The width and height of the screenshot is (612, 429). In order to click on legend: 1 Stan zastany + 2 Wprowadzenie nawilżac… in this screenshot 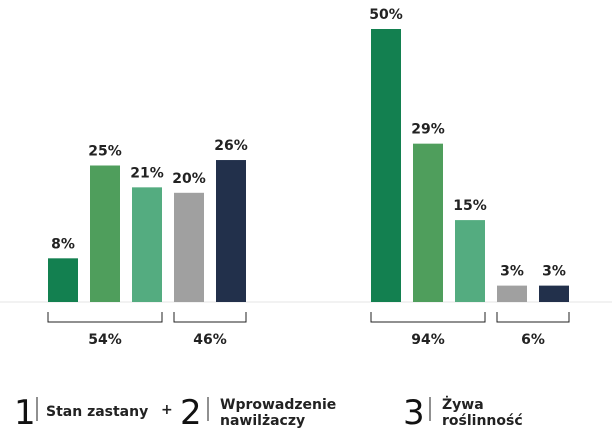, I will do `click(268, 411)`.